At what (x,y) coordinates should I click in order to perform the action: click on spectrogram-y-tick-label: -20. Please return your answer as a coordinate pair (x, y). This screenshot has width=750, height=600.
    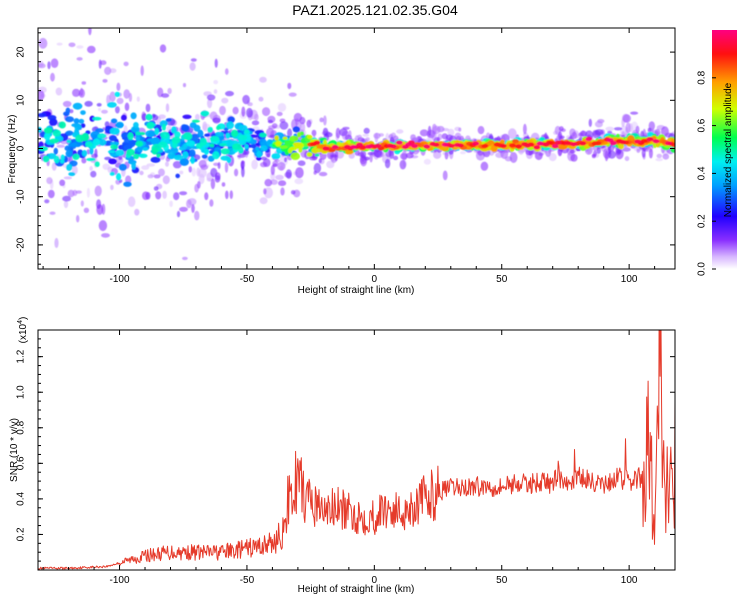
    Looking at the image, I should click on (21, 244).